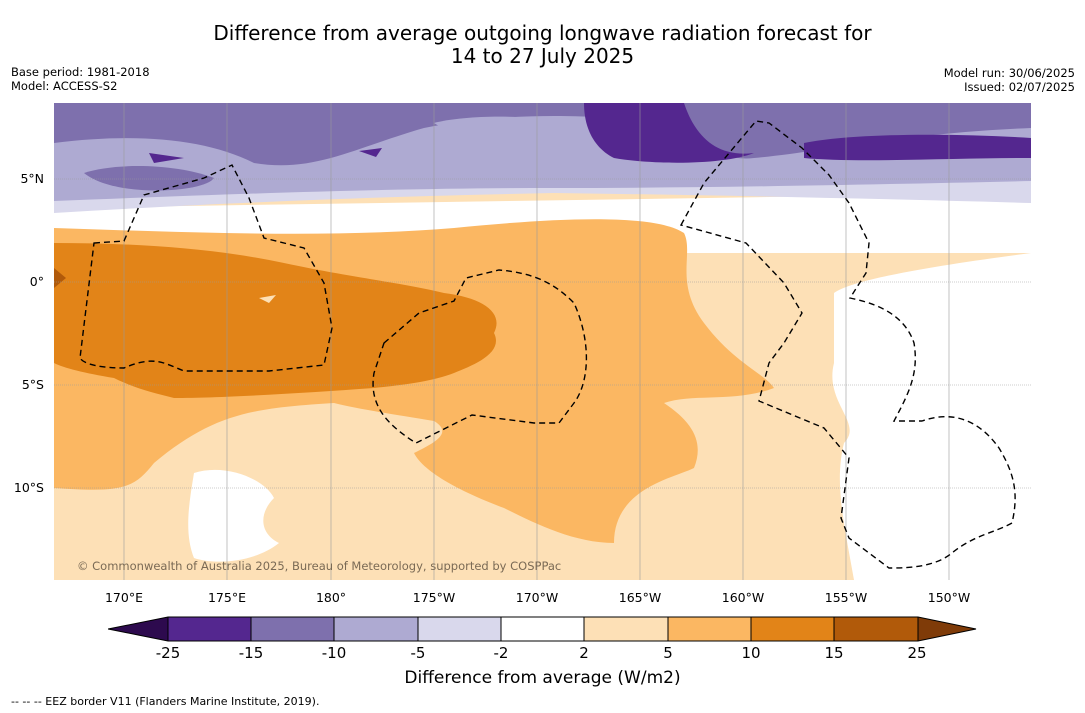  I want to click on lat-label-0: 0°, so click(36, 281).